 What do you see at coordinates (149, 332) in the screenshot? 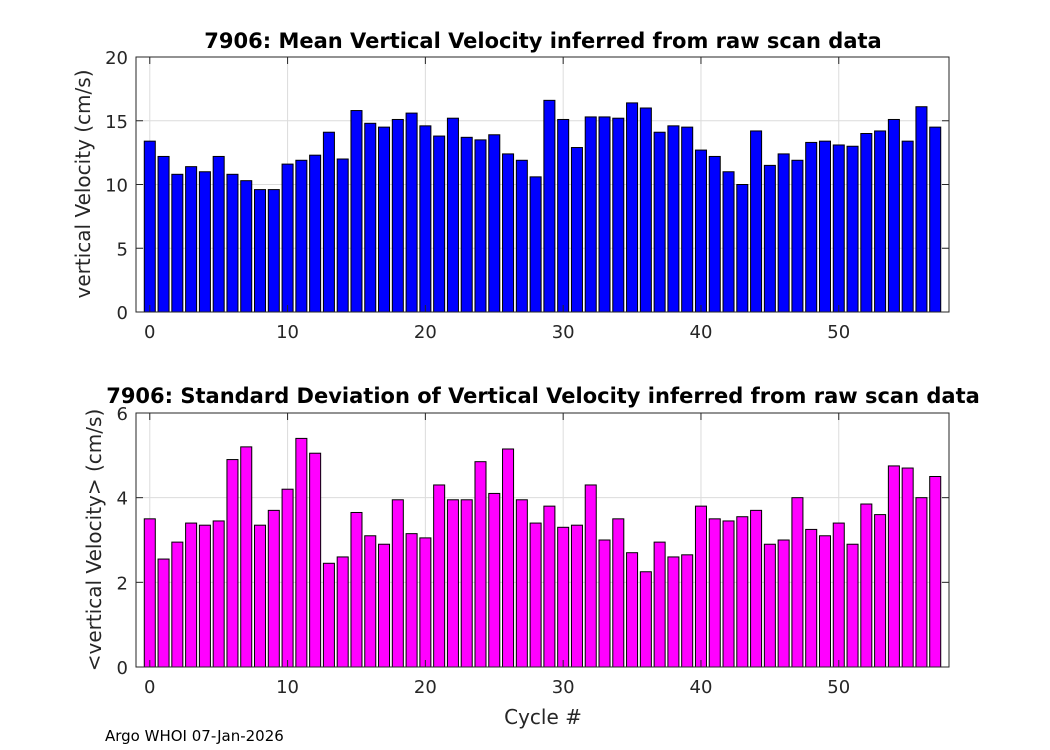
I see `mean-x-tick-label: 0` at bounding box center [149, 332].